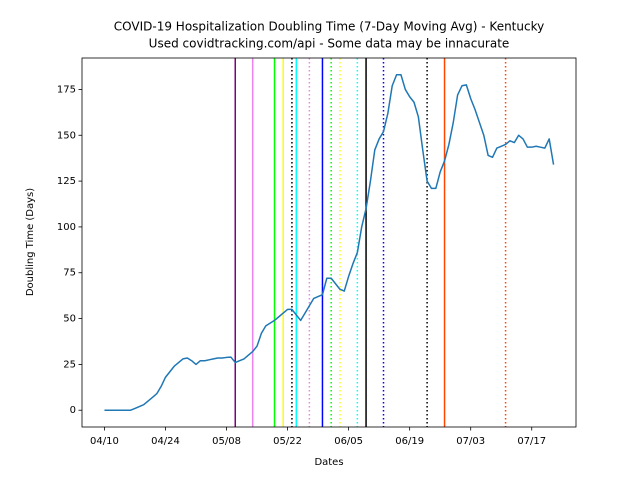 Image resolution: width=640 pixels, height=480 pixels. I want to click on x-tick-label: 04/24, so click(165, 441).